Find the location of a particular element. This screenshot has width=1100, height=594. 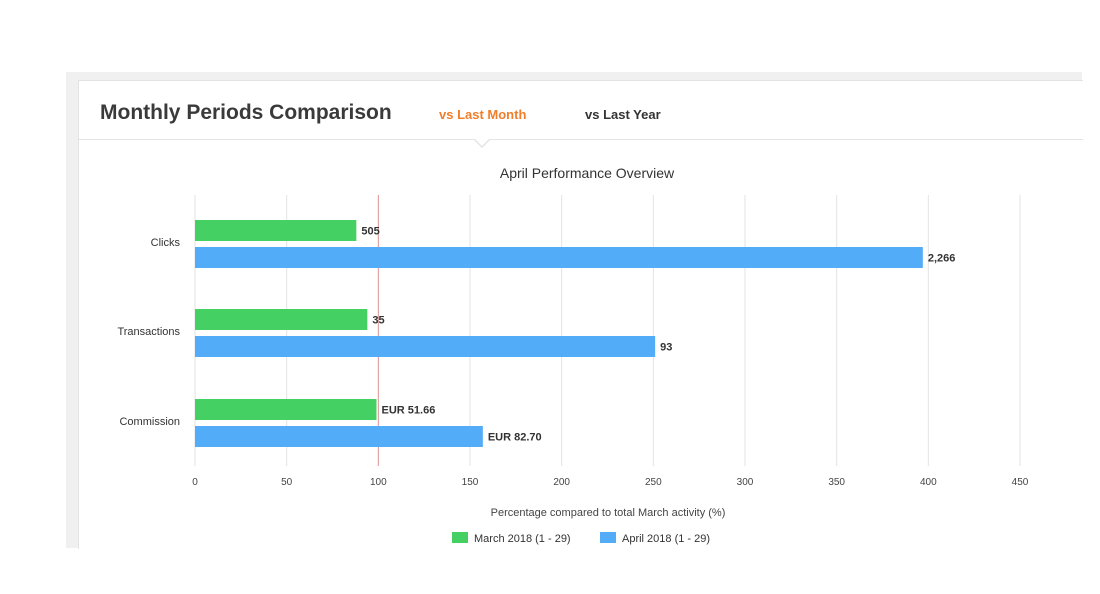

x-tick-label: 450 is located at coordinates (1020, 482).